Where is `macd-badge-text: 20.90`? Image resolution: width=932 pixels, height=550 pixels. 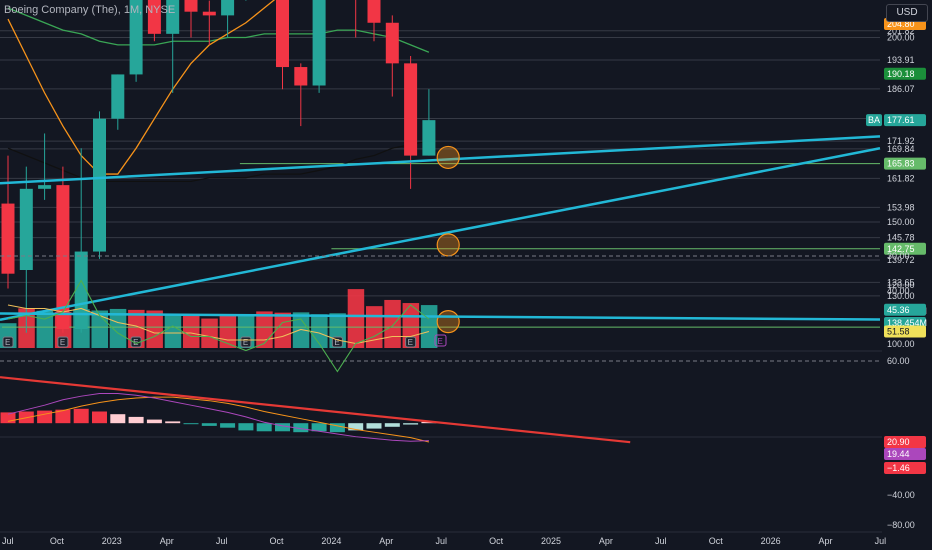
macd-badge-text: 20.90 is located at coordinates (898, 442).